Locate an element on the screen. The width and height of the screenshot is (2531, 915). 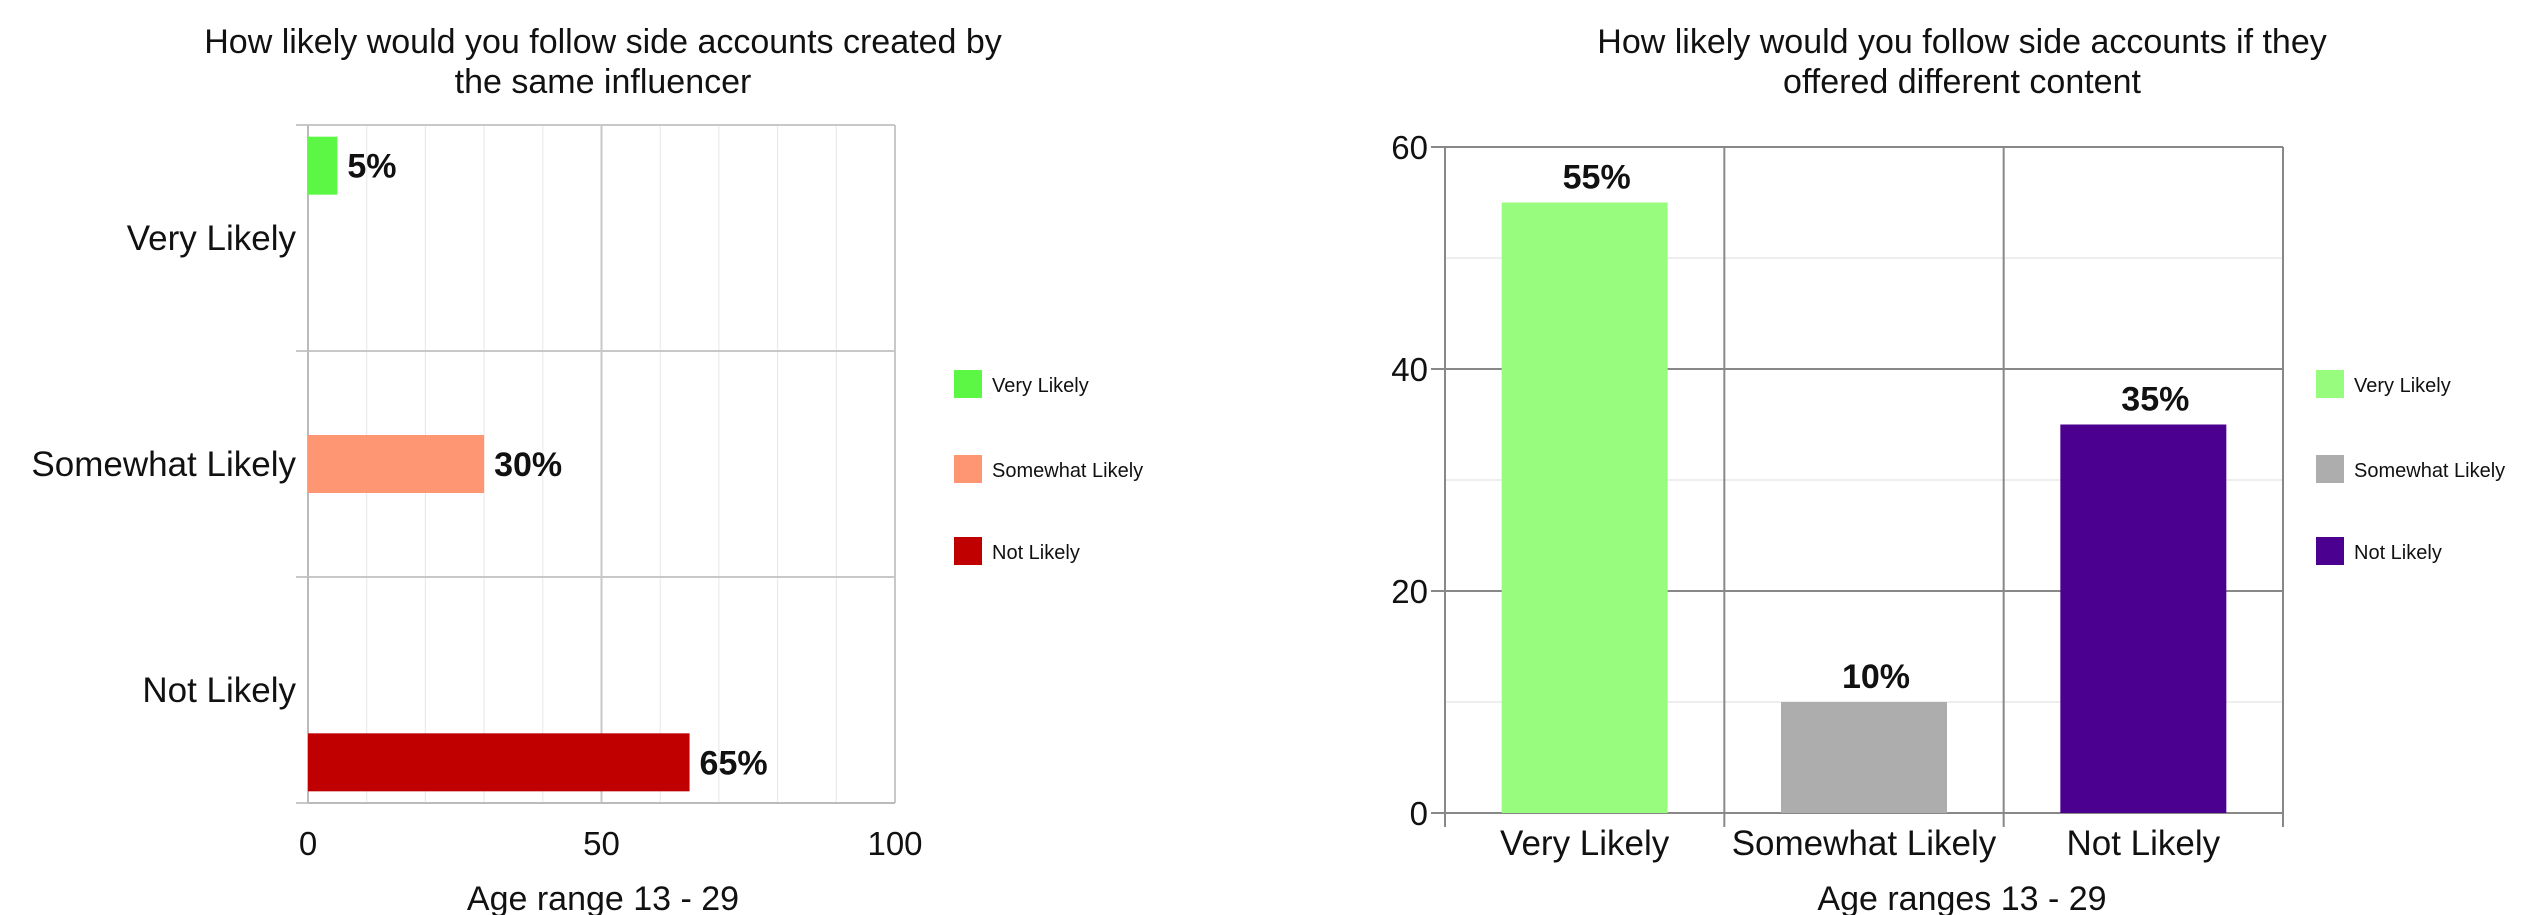
x-axis-label: Age ranges 13 - 29 is located at coordinates (1961, 897).